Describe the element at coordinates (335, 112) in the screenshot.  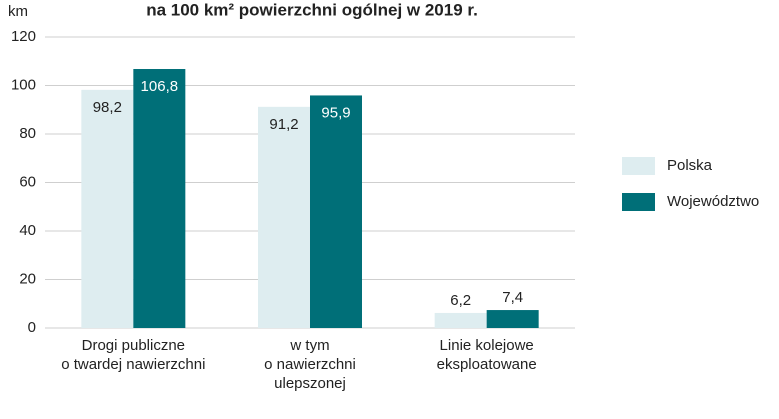
I see `data-label: 95,9` at that location.